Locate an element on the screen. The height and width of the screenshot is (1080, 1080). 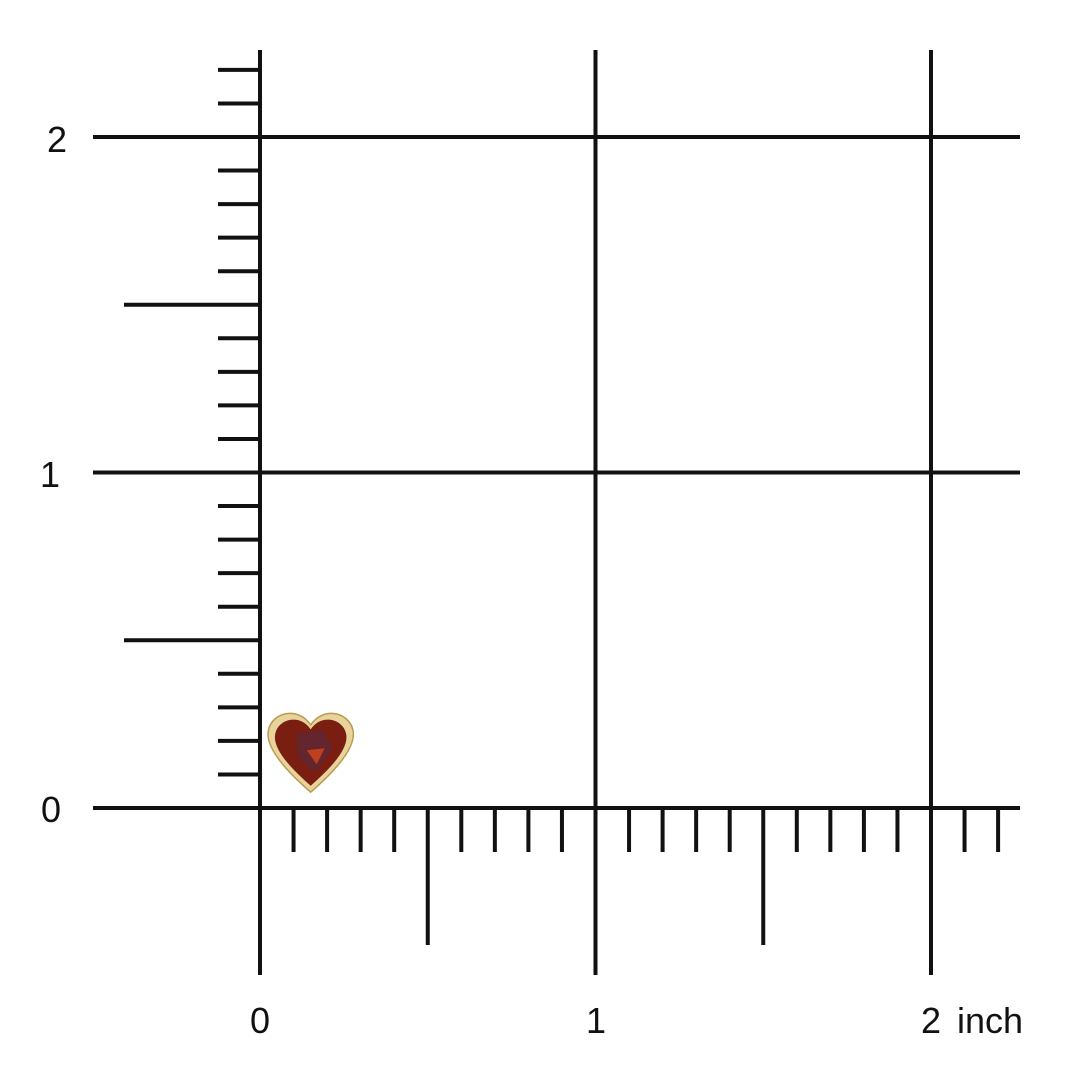
y-label-0: 0 is located at coordinates (51, 809).